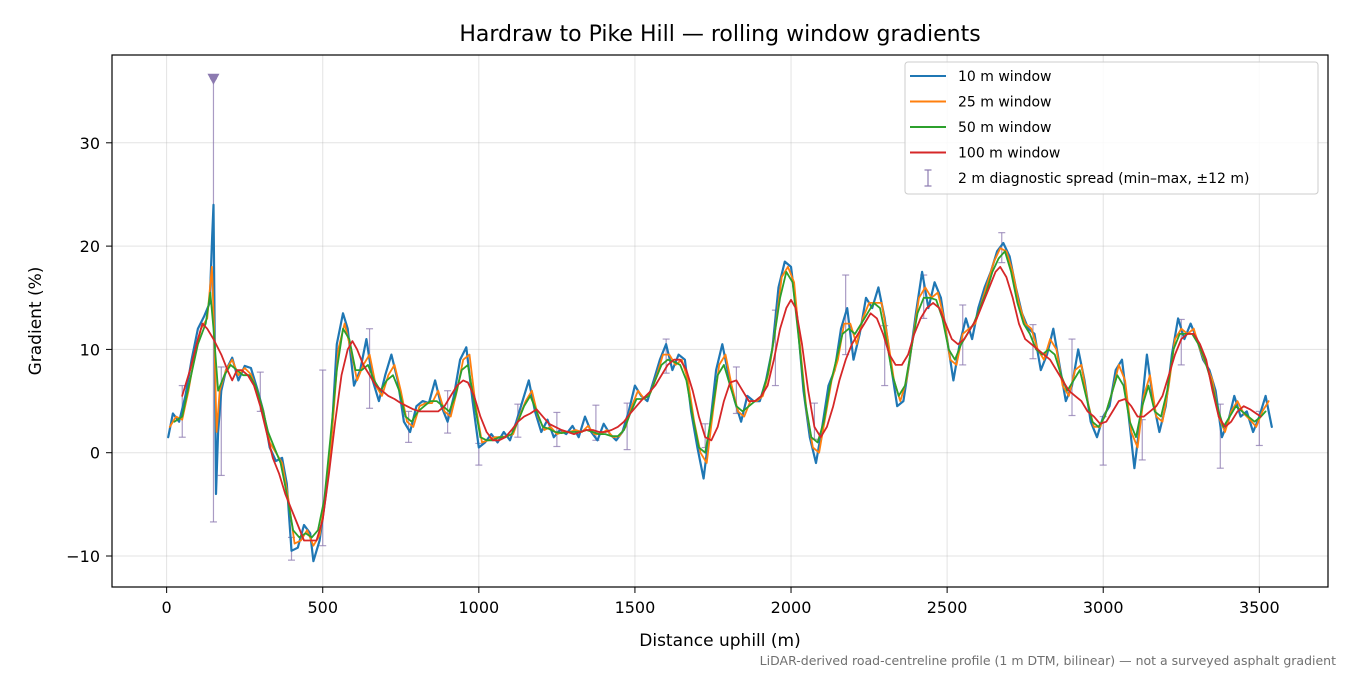 This screenshot has height=675, width=1350. I want to click on outlier-marker-triangle, so click(213, 79).